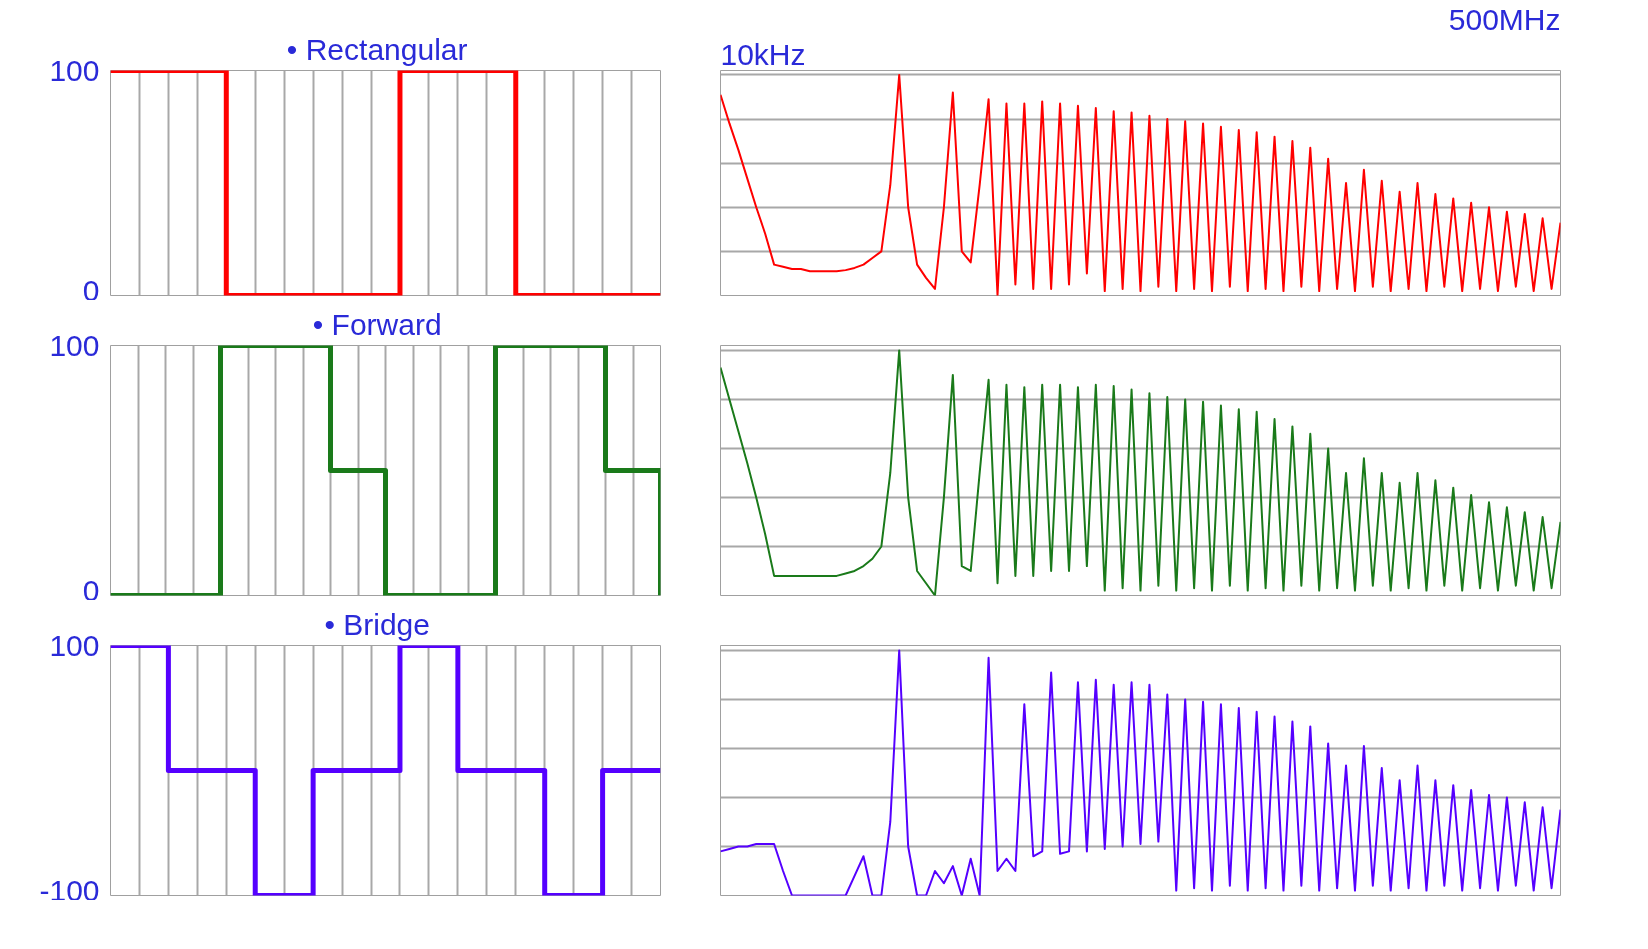 This screenshot has height=949, width=1648. What do you see at coordinates (69, 890) in the screenshot?
I see `y-tick-label: -100` at bounding box center [69, 890].